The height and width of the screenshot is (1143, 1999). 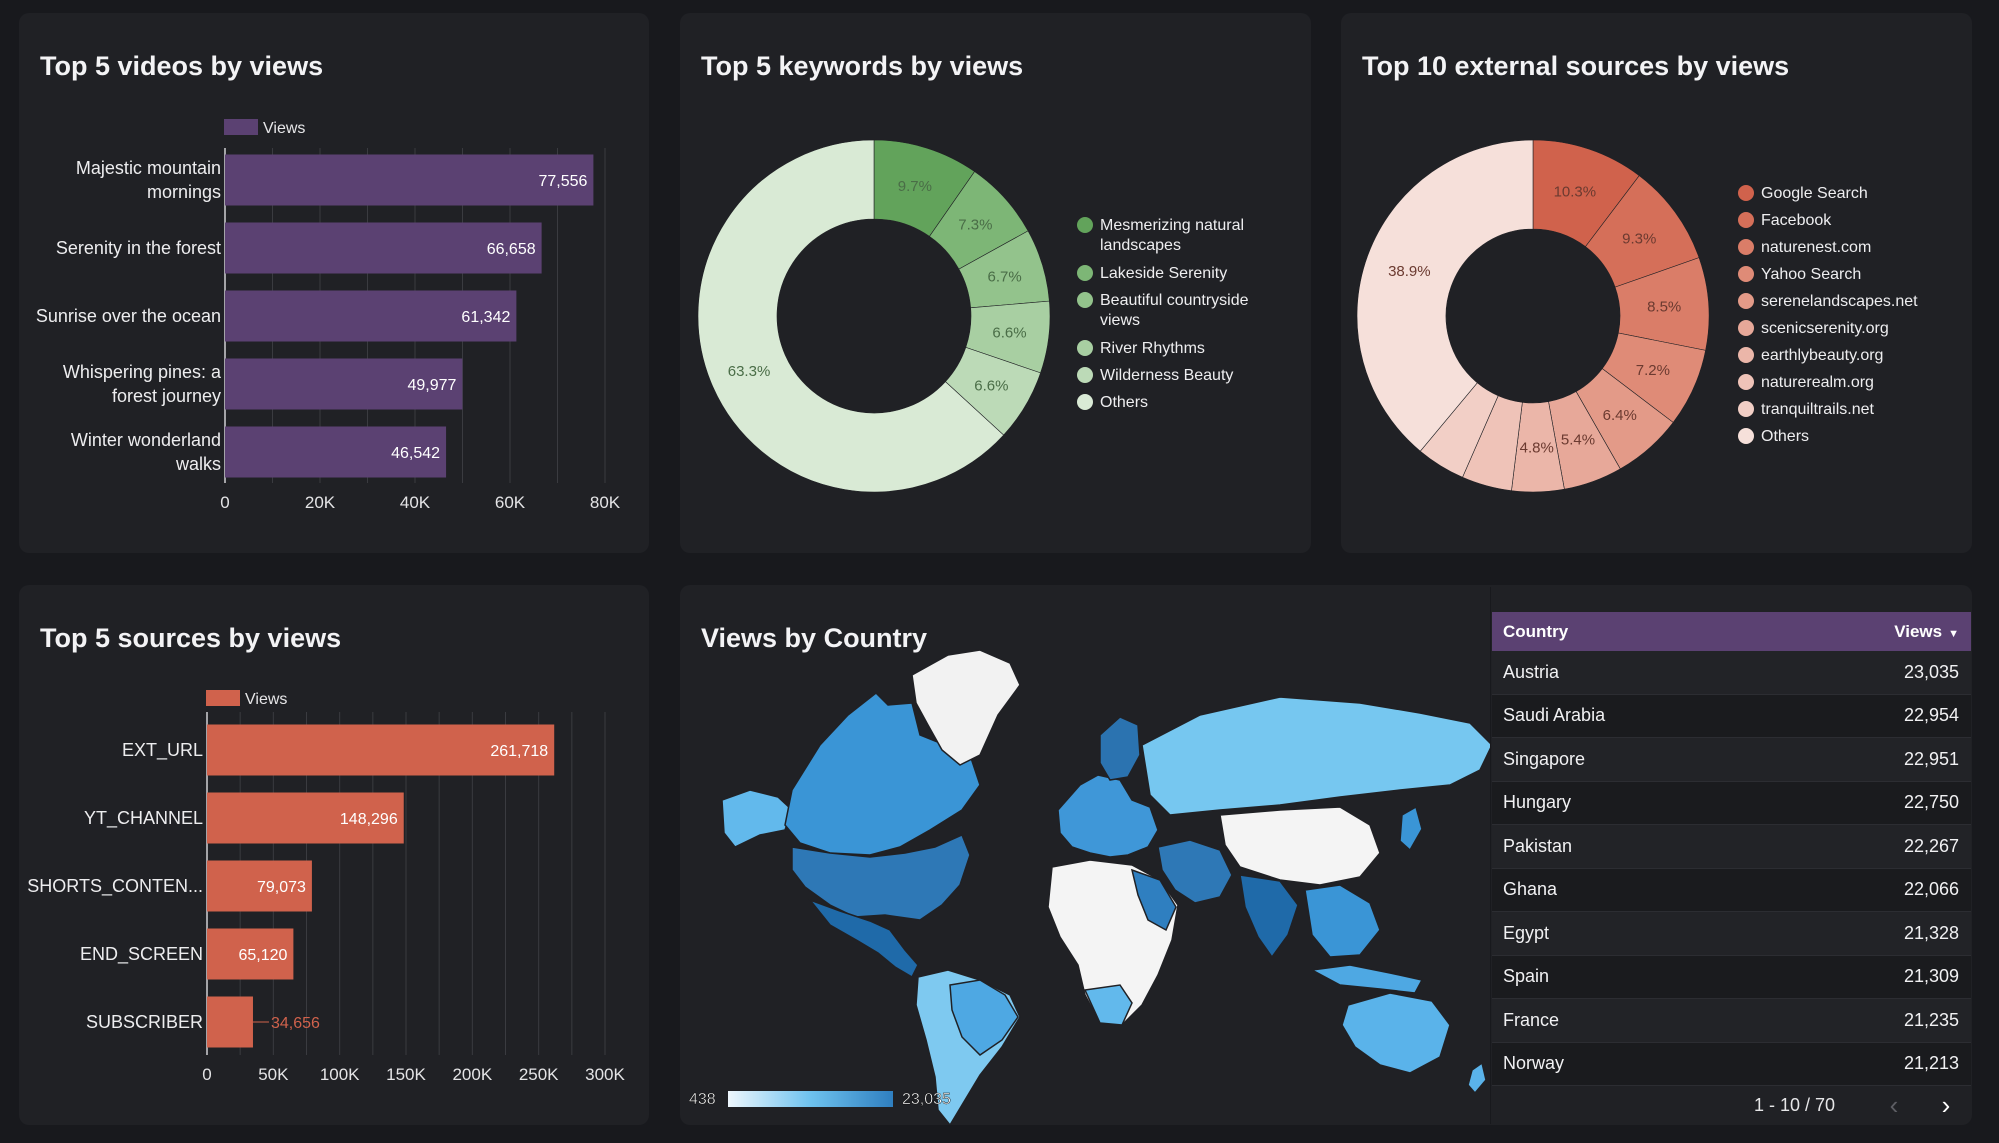 I want to click on category-label: SUBSCRIBER, so click(x=144, y=1022).